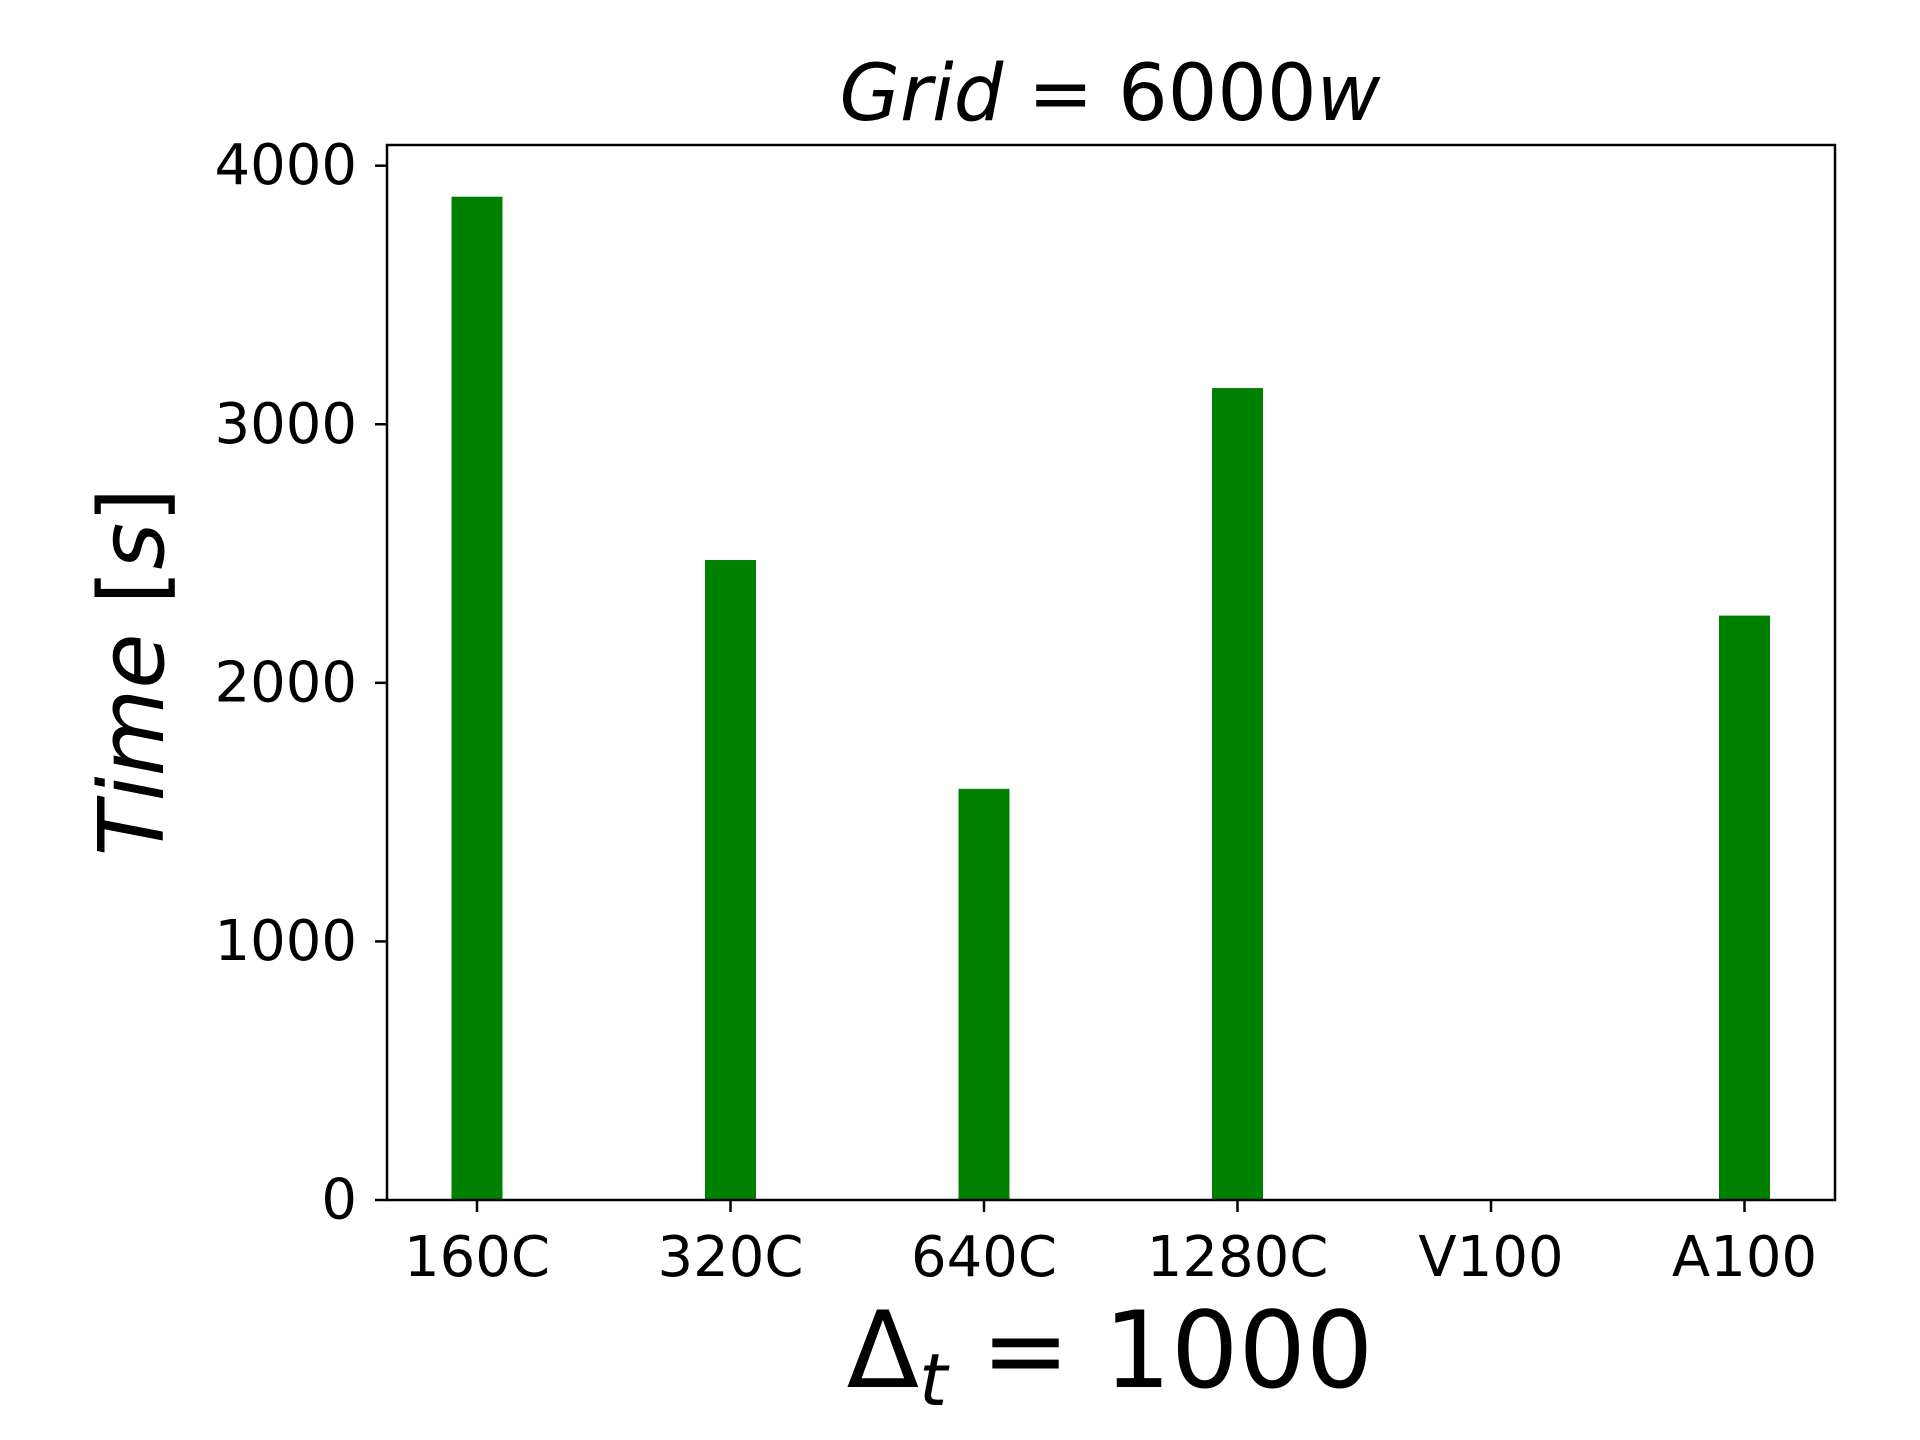 The image size is (1920, 1440). I want to click on y-axis-label: Time [s], so click(132, 672).